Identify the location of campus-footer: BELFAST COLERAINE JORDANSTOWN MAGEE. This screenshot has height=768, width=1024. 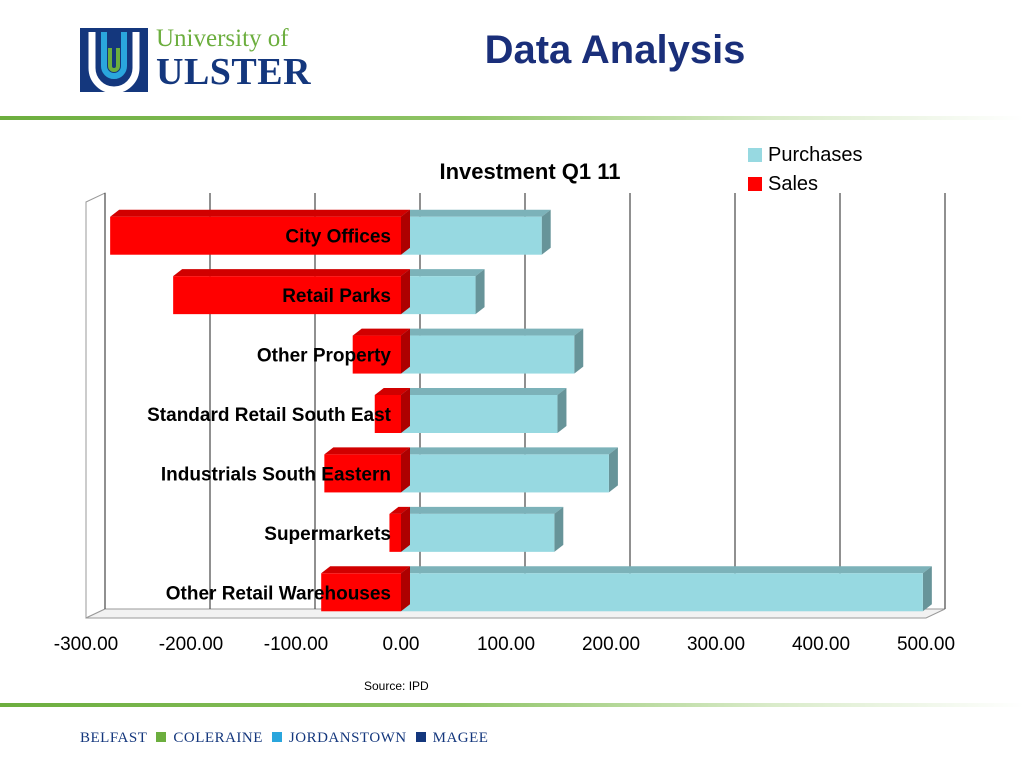
(284, 738).